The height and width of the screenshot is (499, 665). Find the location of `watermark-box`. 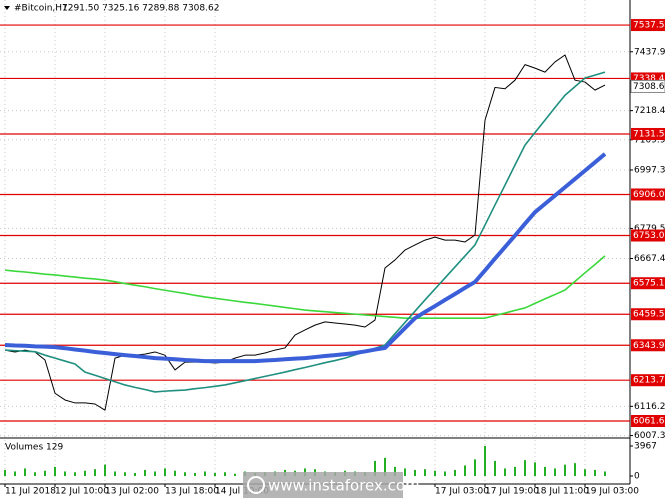

watermark-box is located at coordinates (323, 485).